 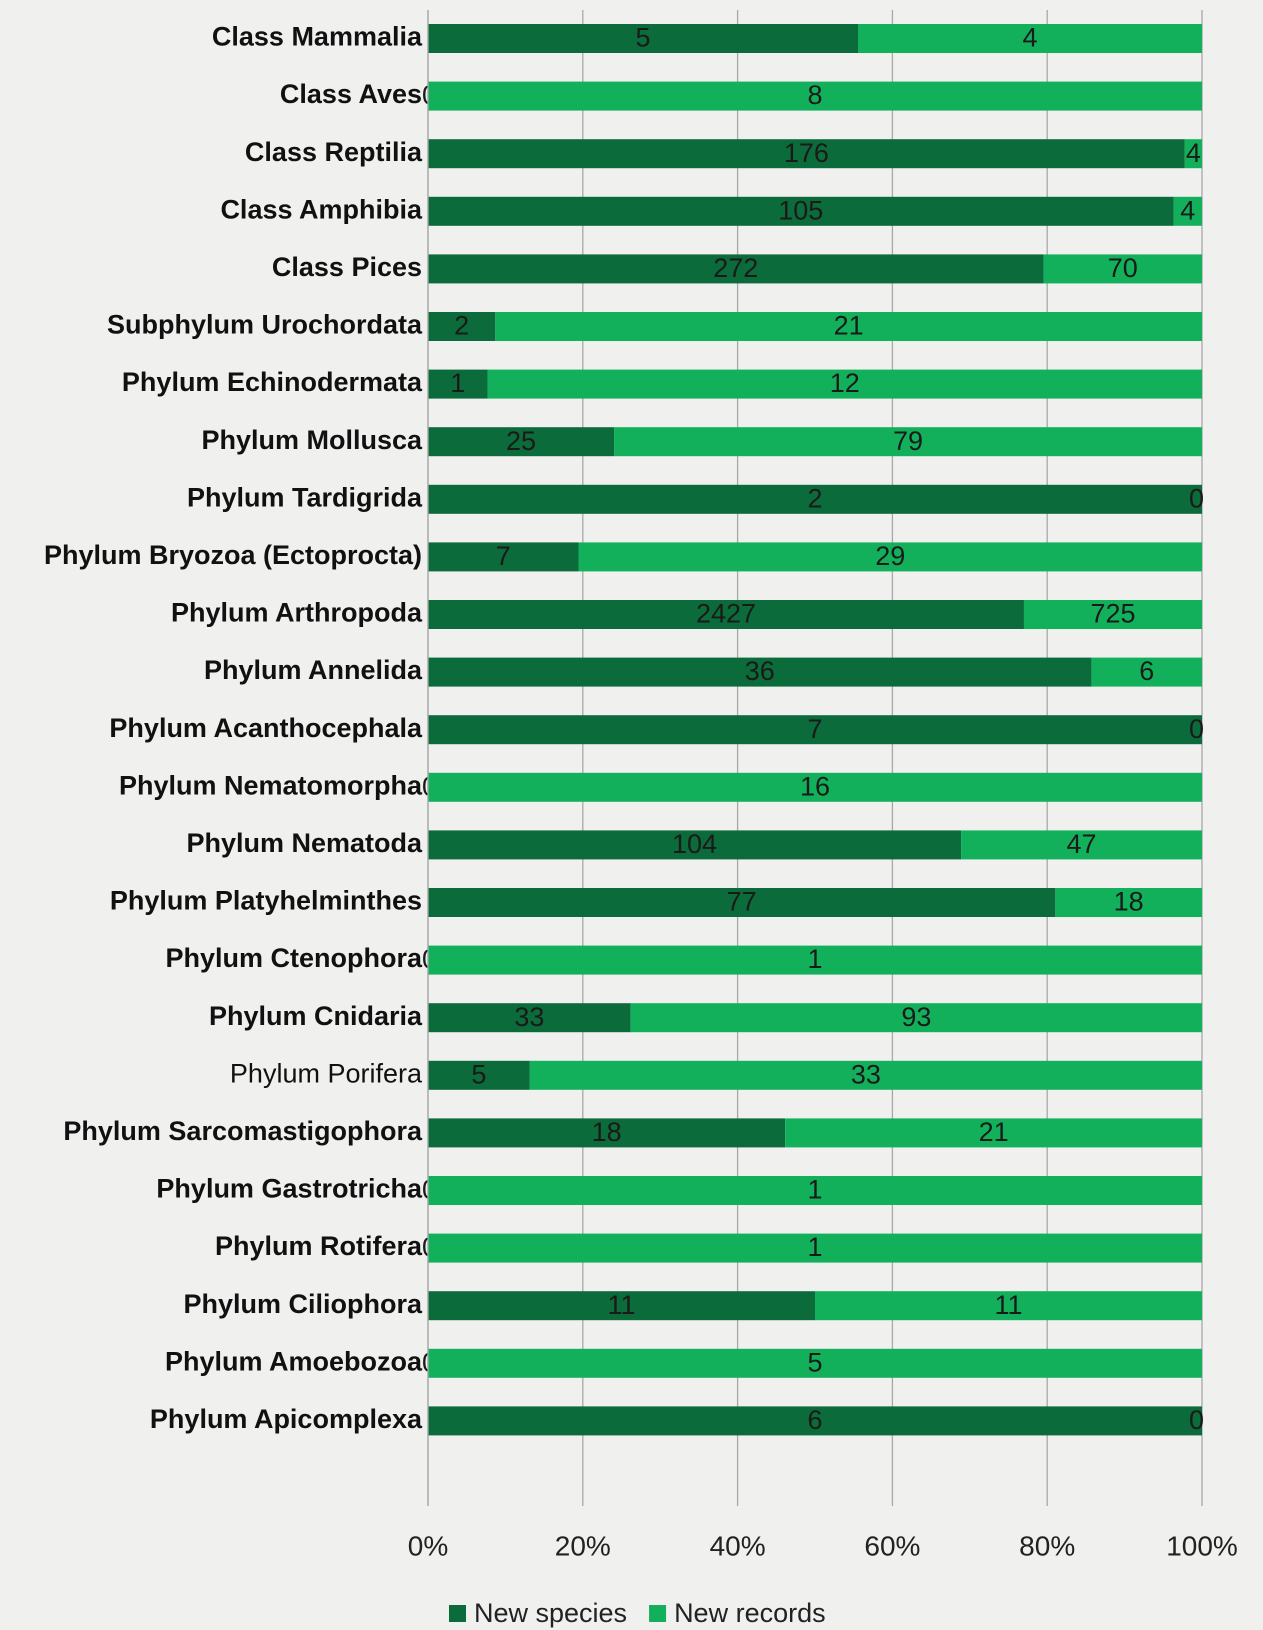 What do you see at coordinates (297, 613) in the screenshot?
I see `category-label: Phylum Arthropoda` at bounding box center [297, 613].